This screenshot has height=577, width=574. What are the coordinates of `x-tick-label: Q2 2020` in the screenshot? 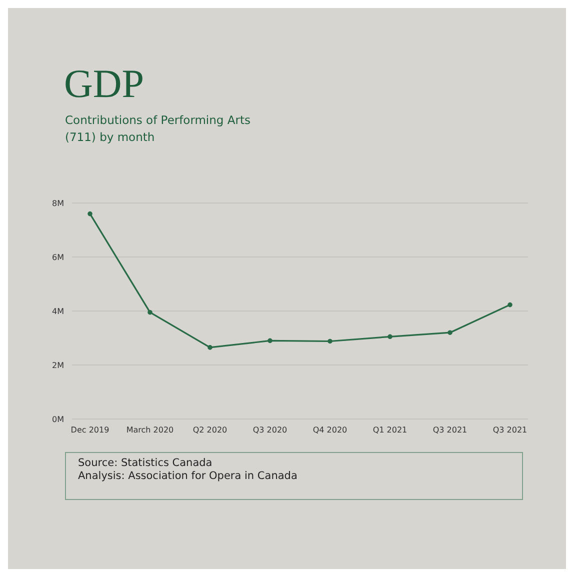 It's located at (210, 430).